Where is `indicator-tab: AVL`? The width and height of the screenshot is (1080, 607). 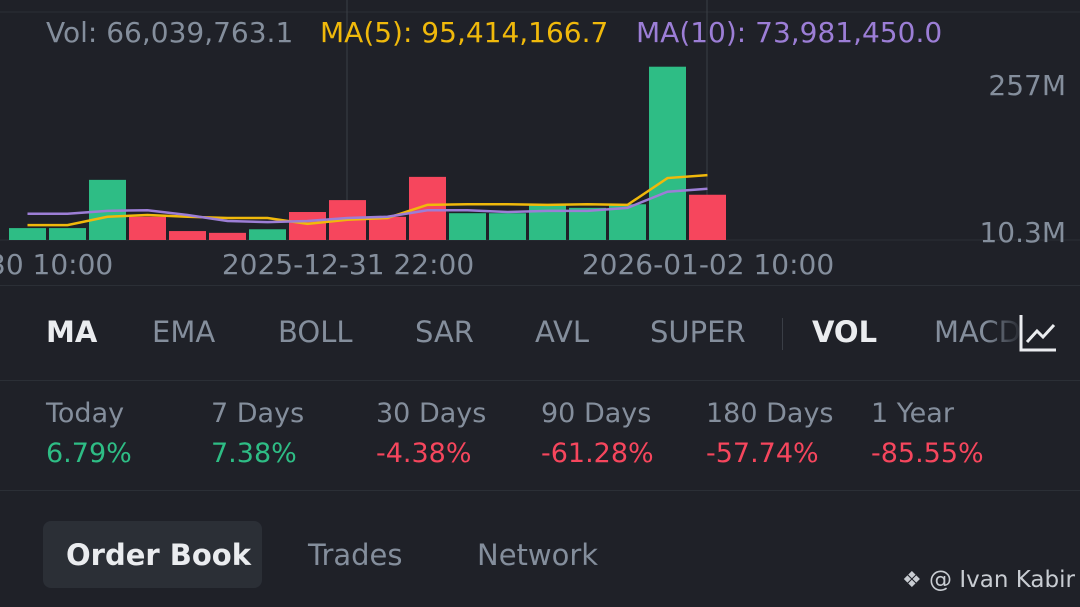
indicator-tab: AVL is located at coordinates (562, 332).